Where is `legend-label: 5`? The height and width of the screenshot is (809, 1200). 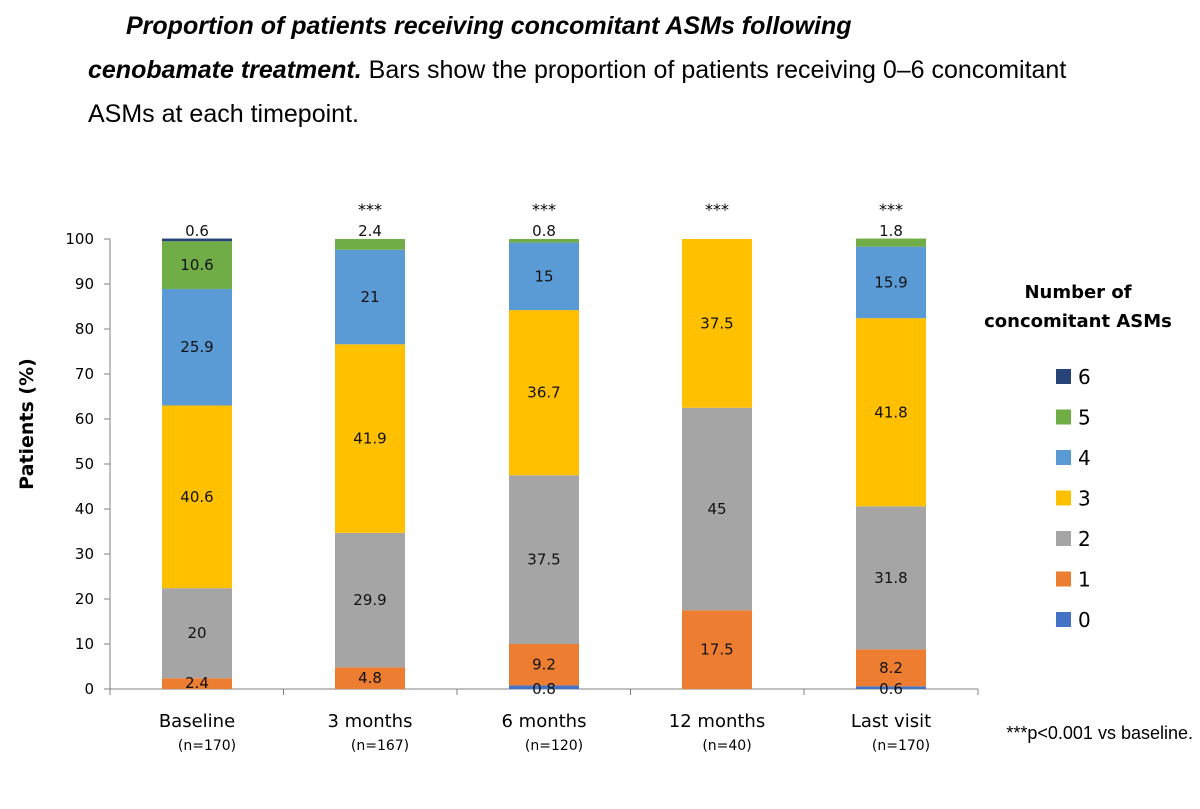 legend-label: 5 is located at coordinates (1084, 418).